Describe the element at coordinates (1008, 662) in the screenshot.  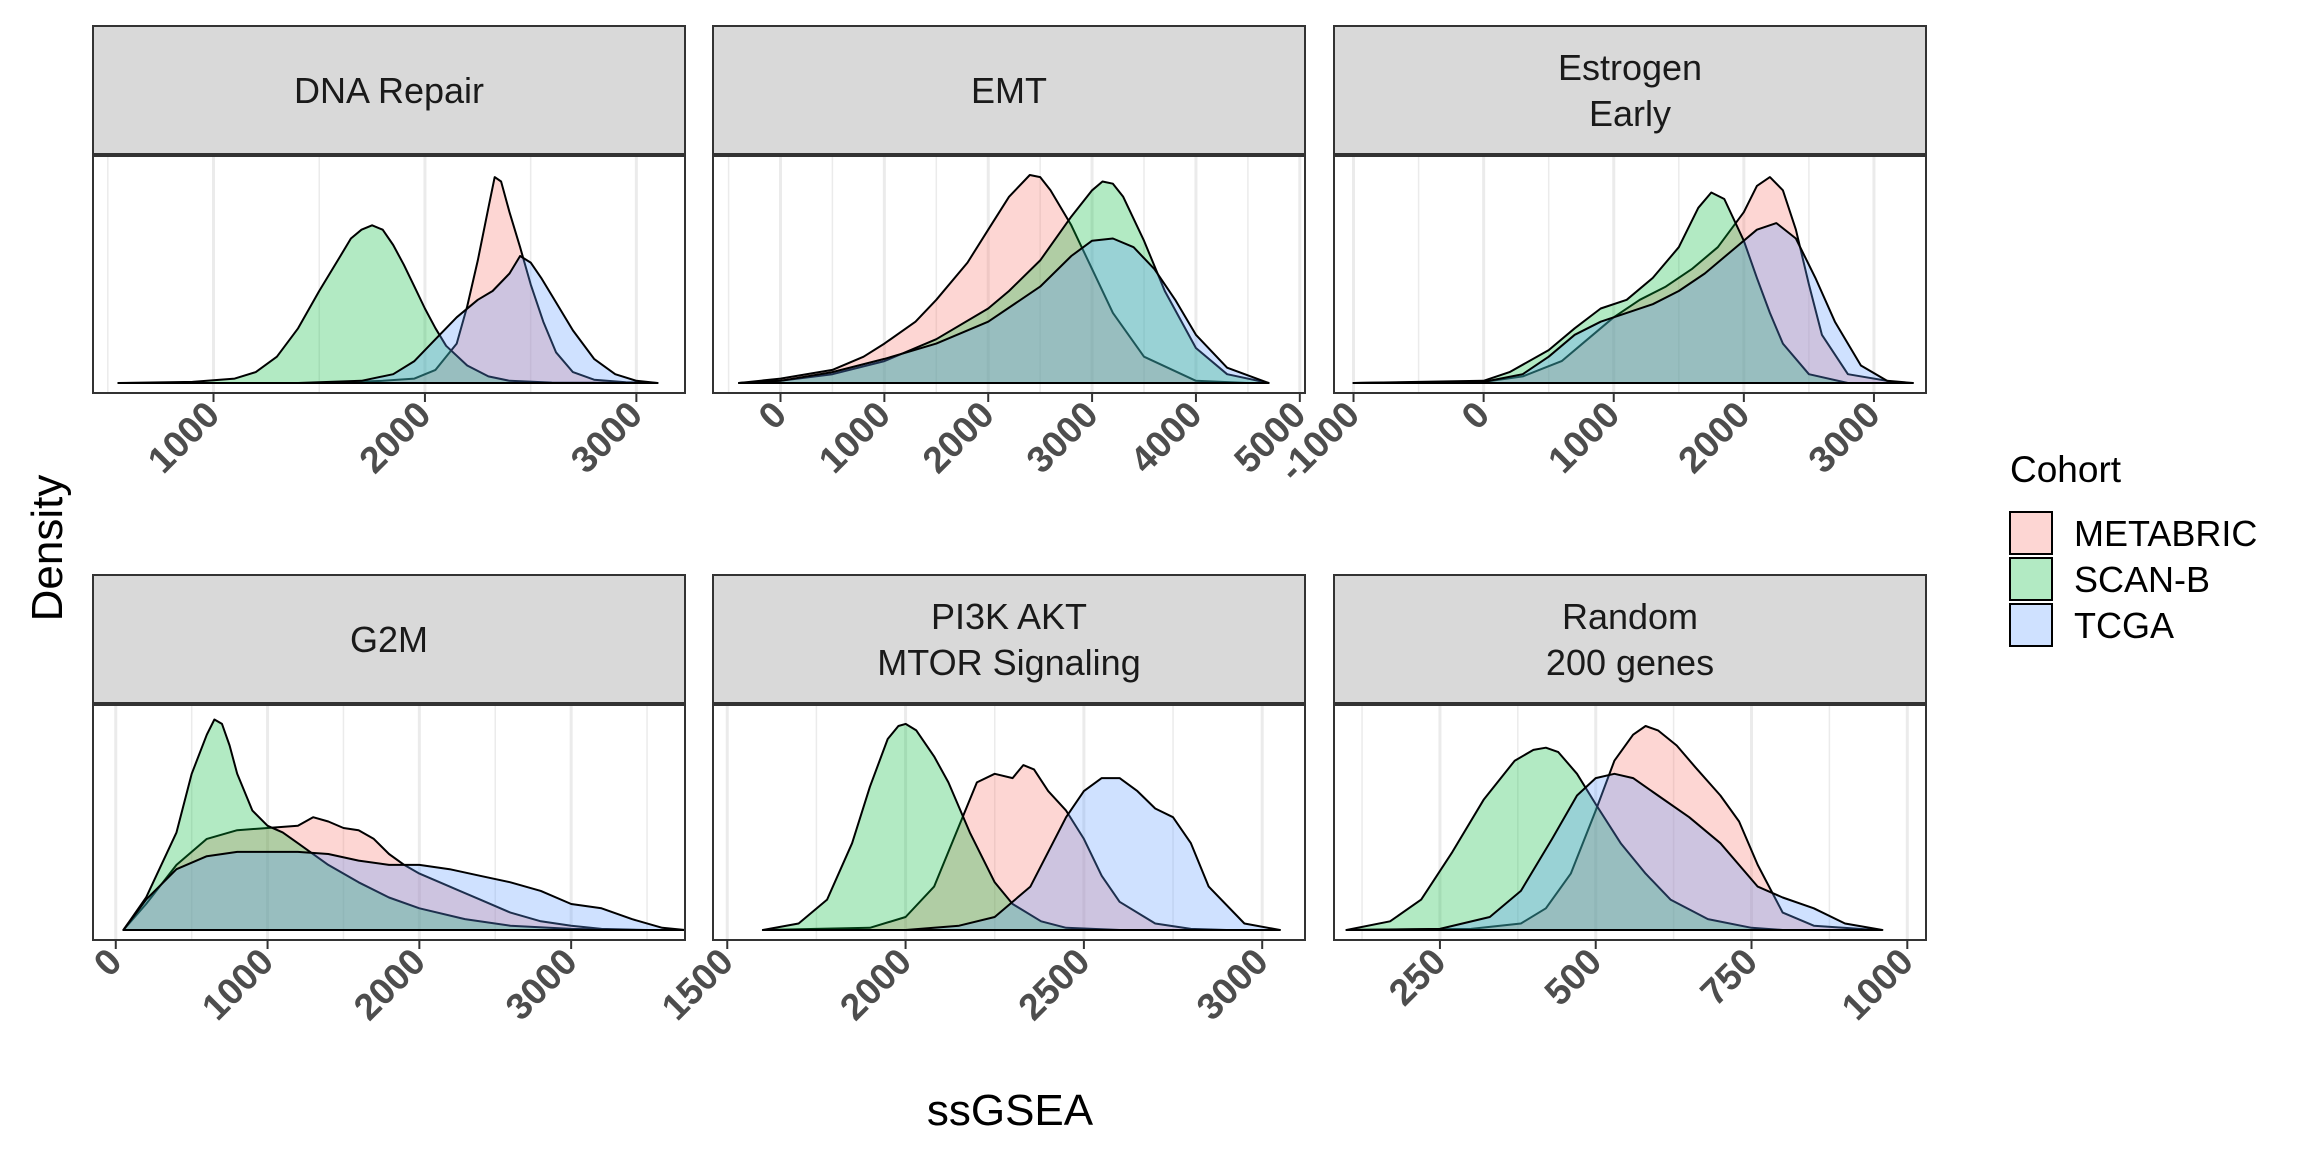
I see `facet-title: MTOR Signaling` at that location.